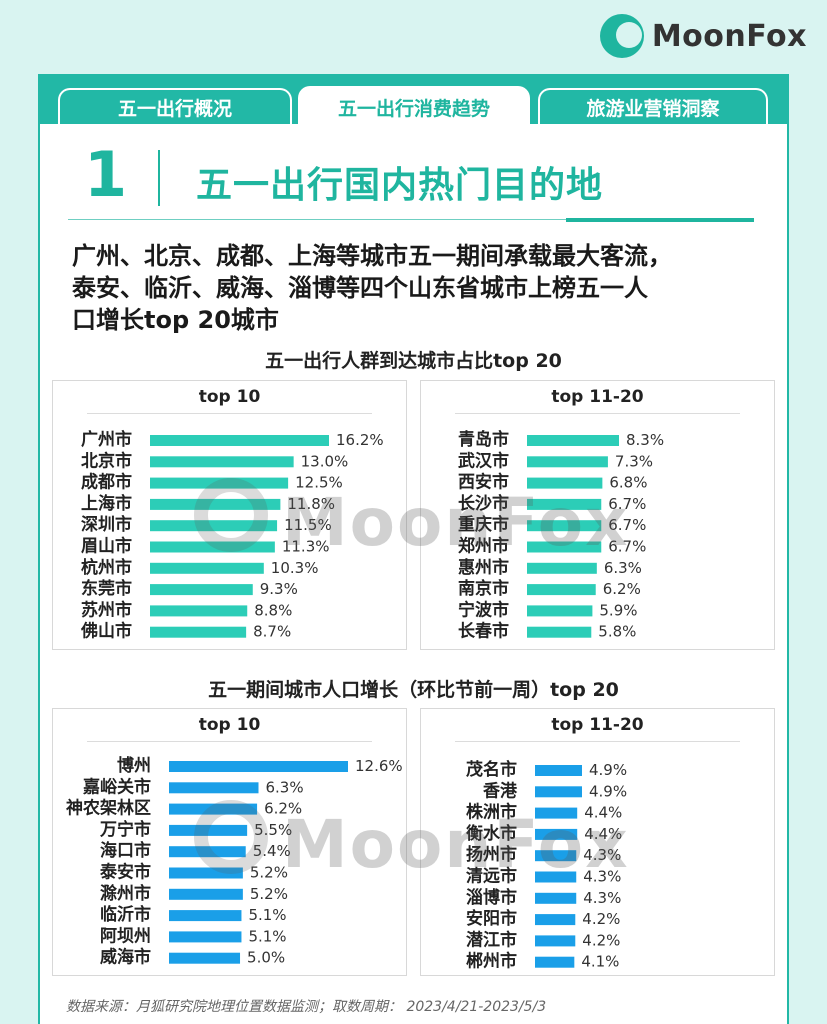 The height and width of the screenshot is (1024, 827). I want to click on value-label: 4.1%, so click(600, 962).